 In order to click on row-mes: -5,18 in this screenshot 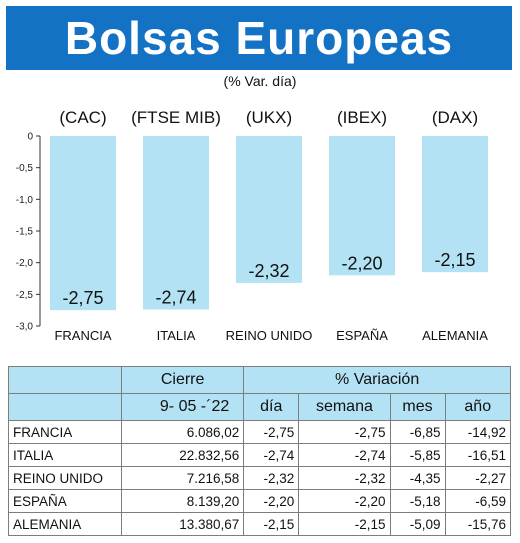, I will do `click(417, 501)`.